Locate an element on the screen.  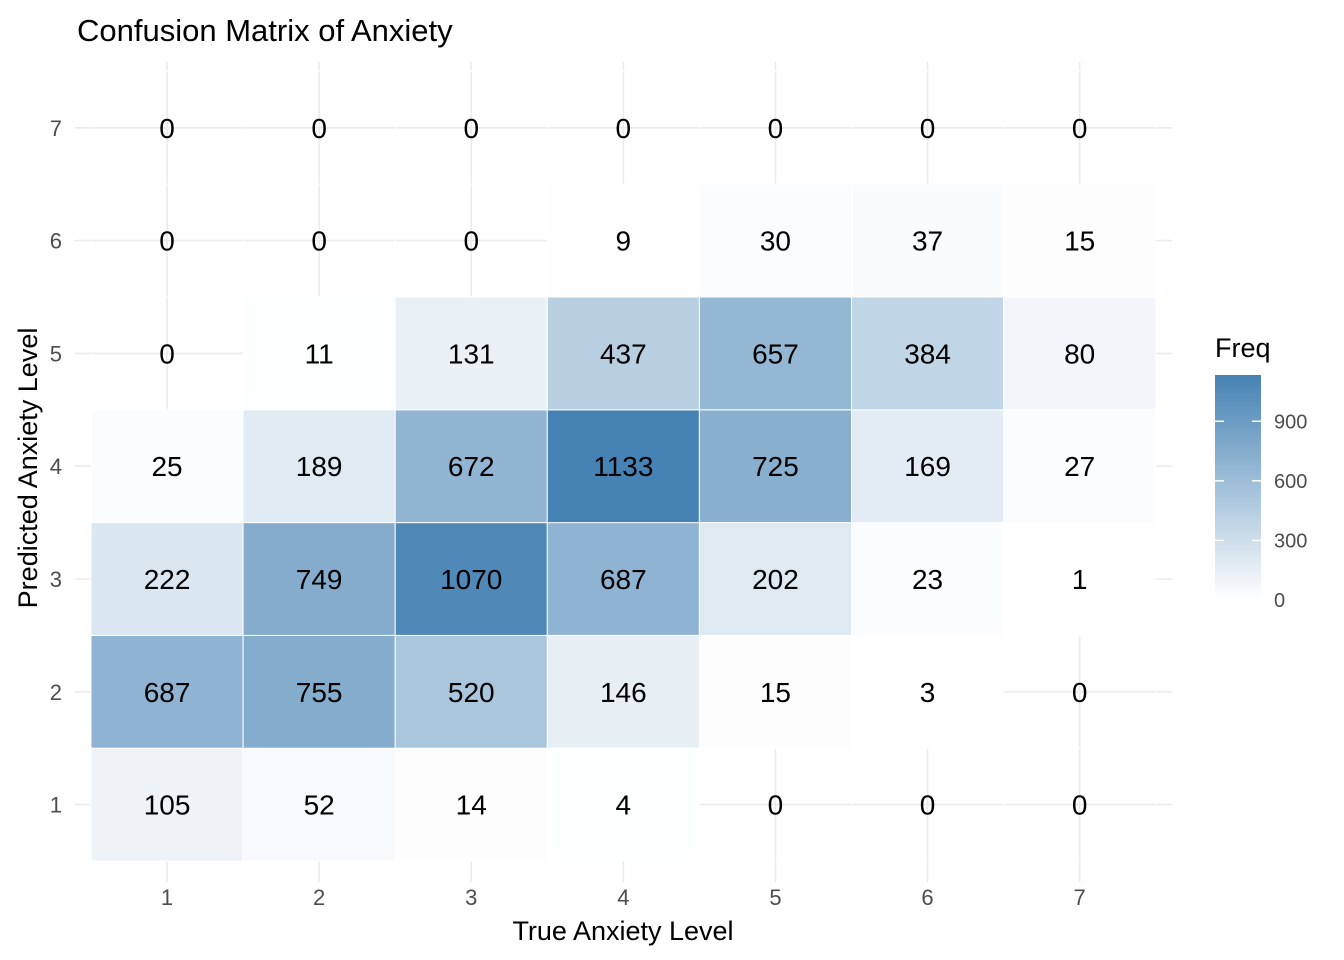
cell-value-label: 4 is located at coordinates (624, 805).